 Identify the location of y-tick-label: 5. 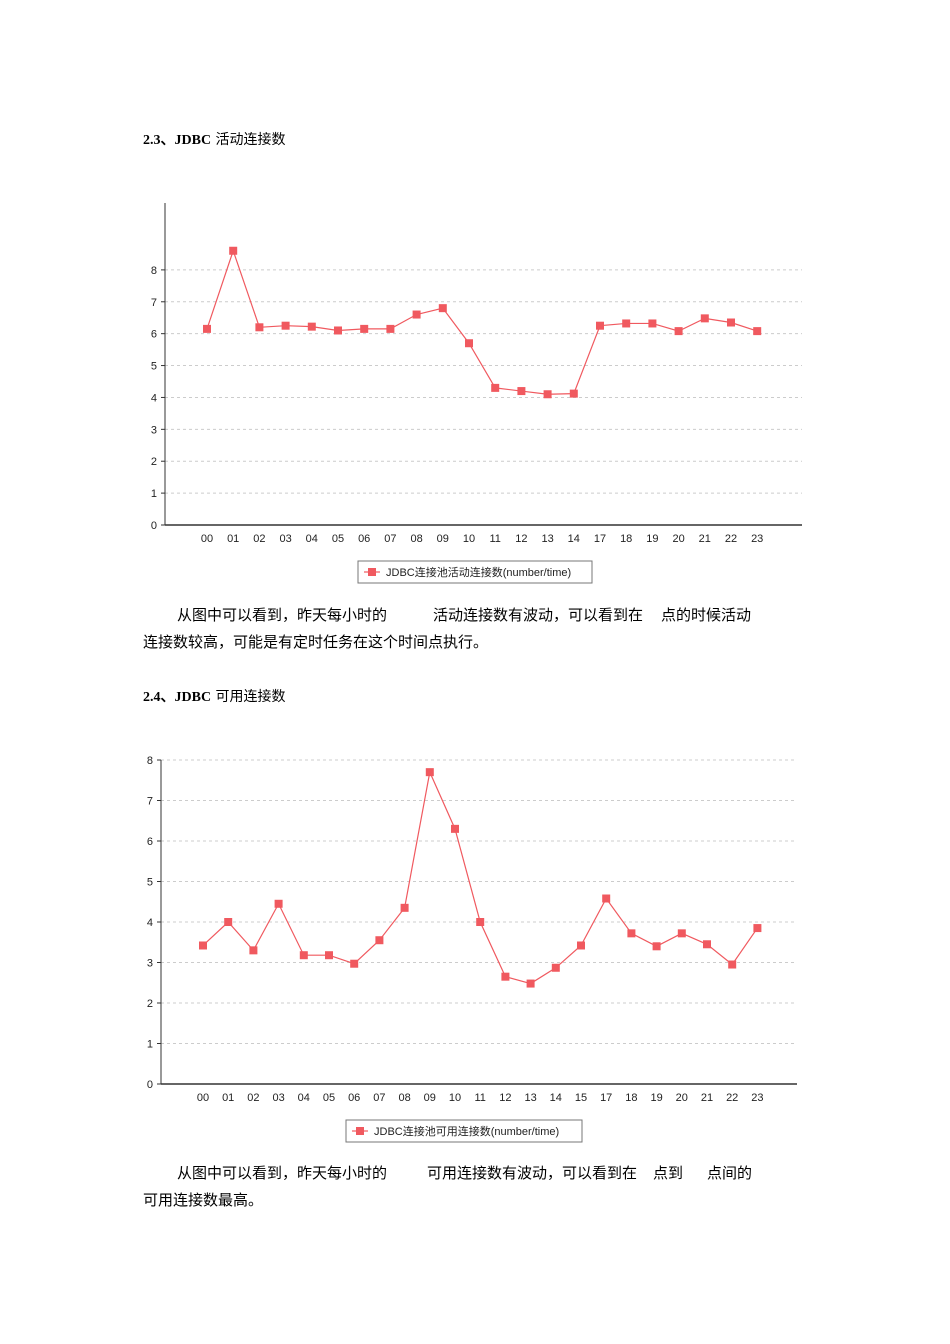
(150, 883).